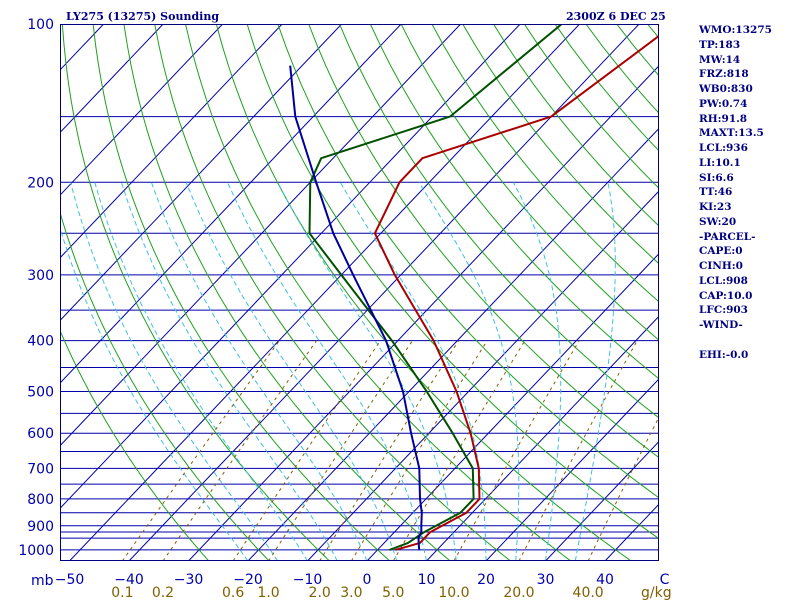  Describe the element at coordinates (721, 251) in the screenshot. I see `stability-index-item: CAPE:0` at that location.